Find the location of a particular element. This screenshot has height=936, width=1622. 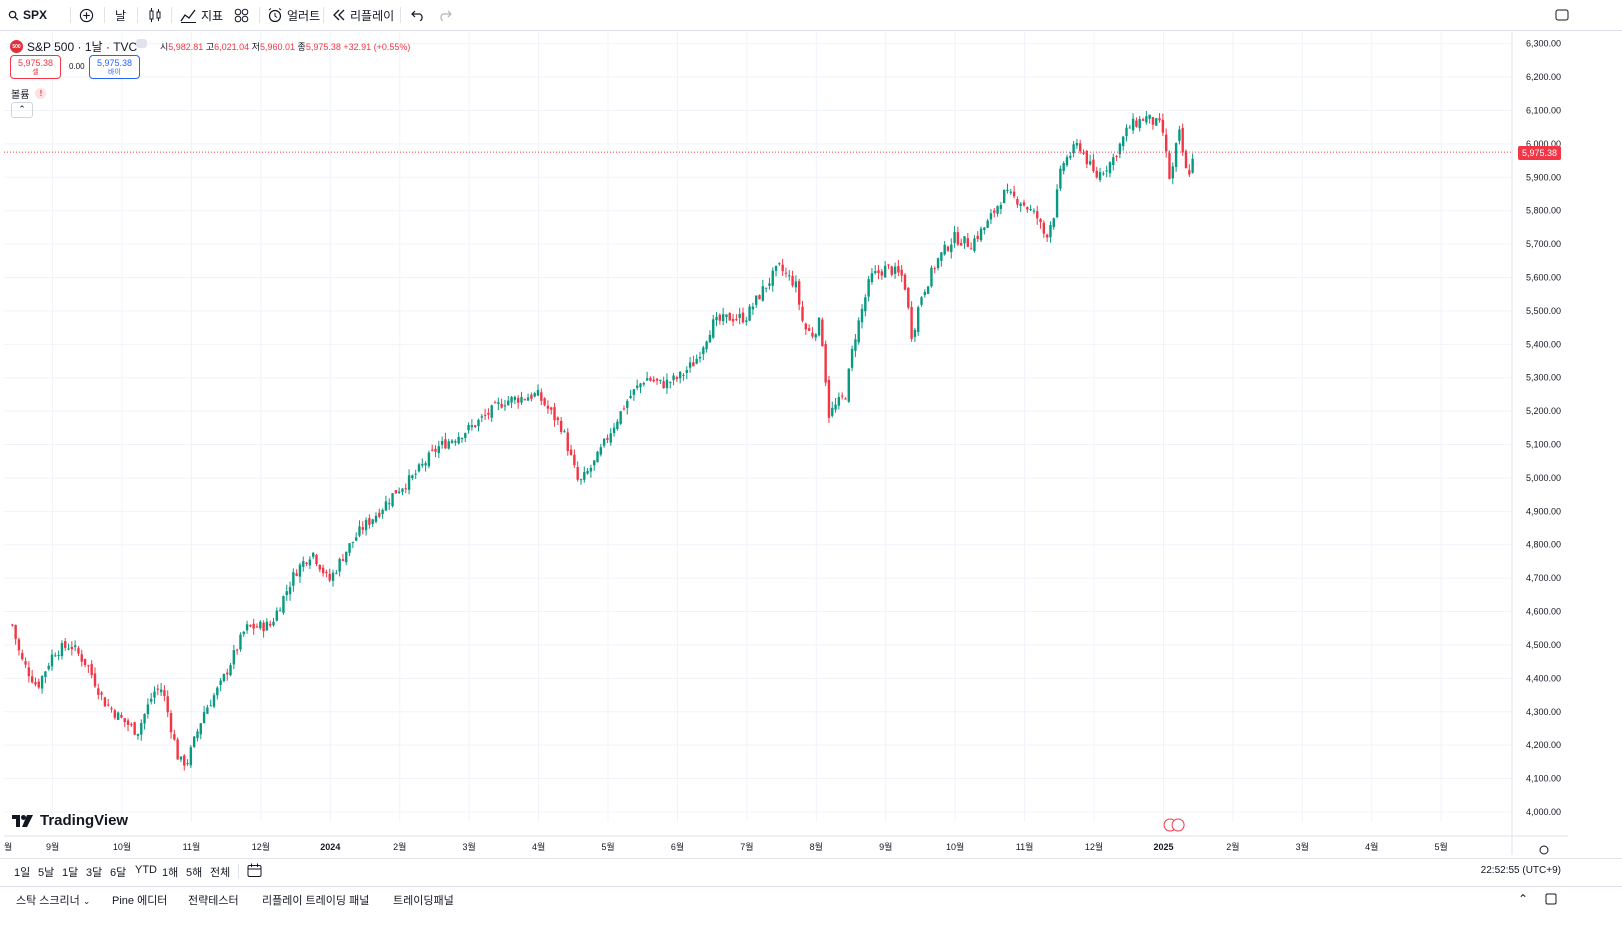

volume-legend: 볼륨 ! is located at coordinates (29, 93).